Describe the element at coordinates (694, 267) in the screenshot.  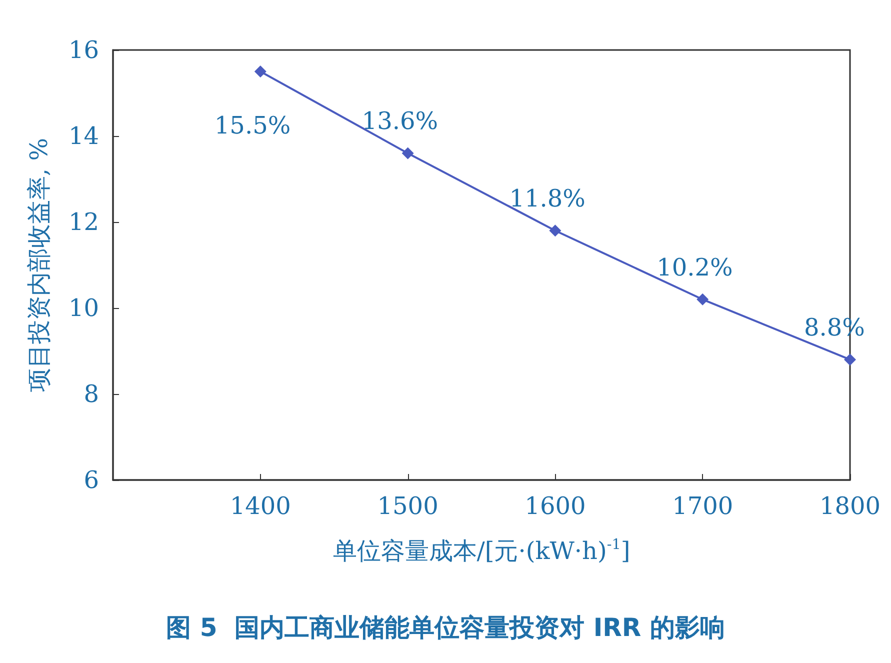
I see `data-label: 10.2%` at that location.